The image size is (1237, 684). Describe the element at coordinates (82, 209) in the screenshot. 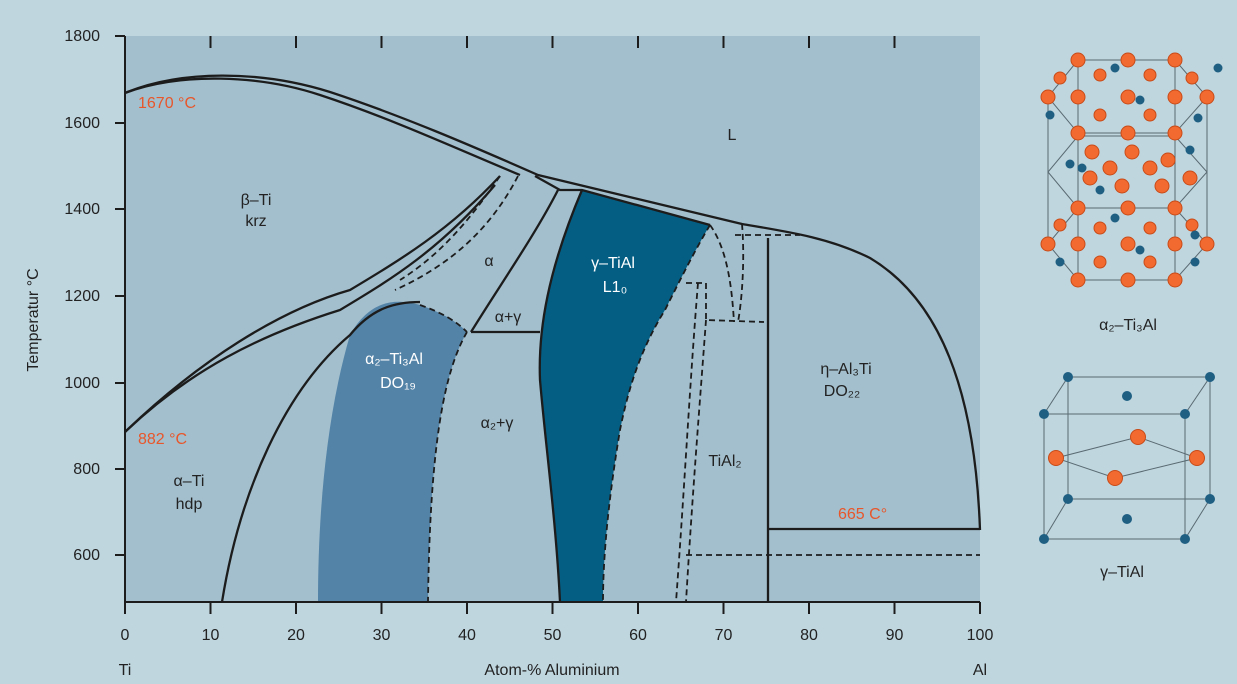

I see `y-tick-label: 1400` at that location.